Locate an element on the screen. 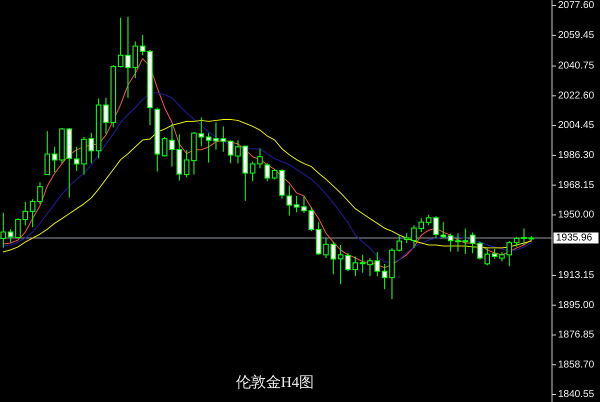  y-tick-label: 1968.15 is located at coordinates (576, 185).